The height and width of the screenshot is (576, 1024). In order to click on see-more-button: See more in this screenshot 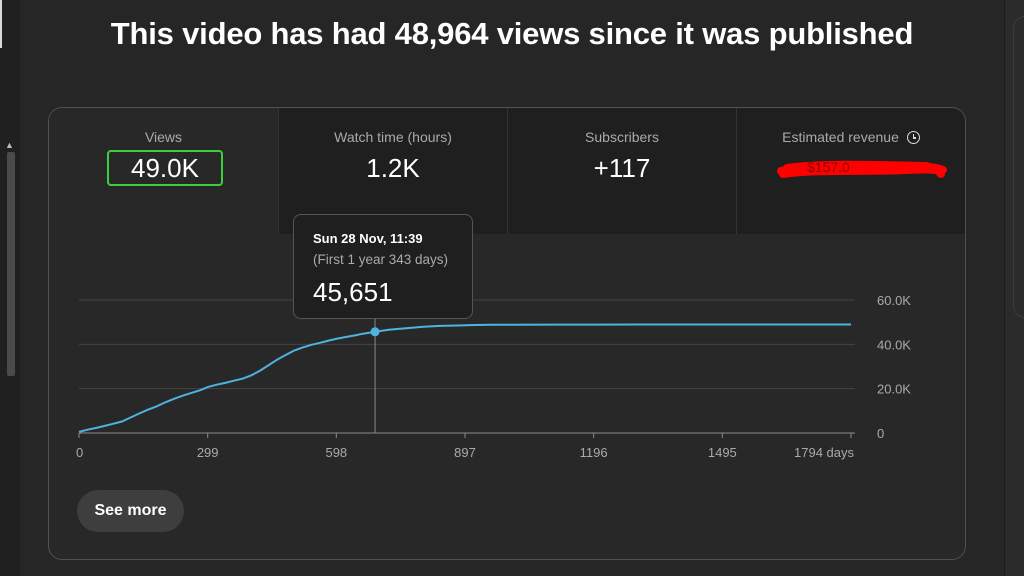, I will do `click(130, 511)`.